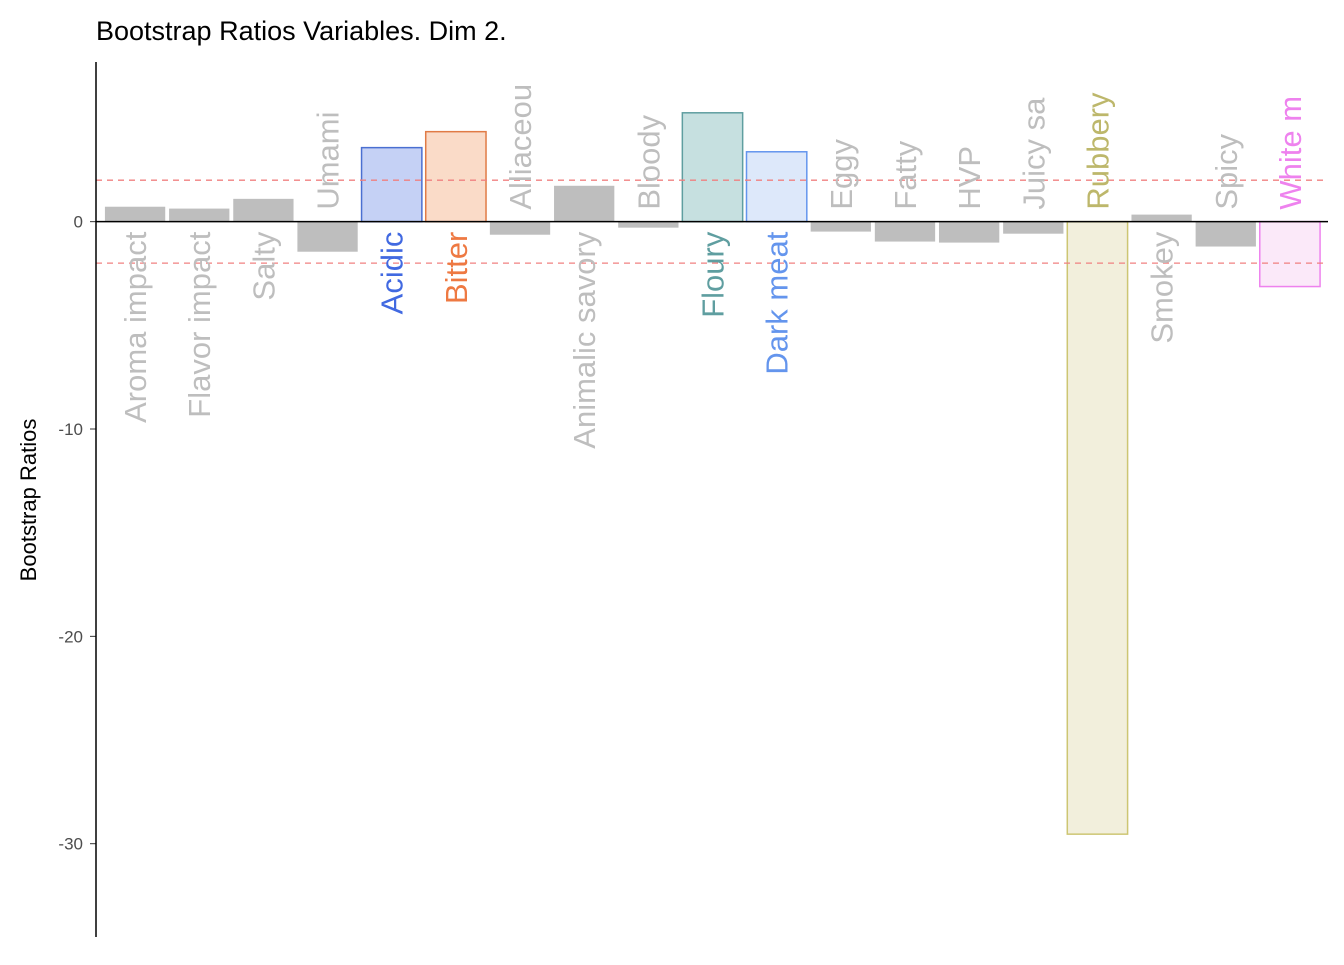  What do you see at coordinates (456, 268) in the screenshot?
I see `category-label: Bitter` at bounding box center [456, 268].